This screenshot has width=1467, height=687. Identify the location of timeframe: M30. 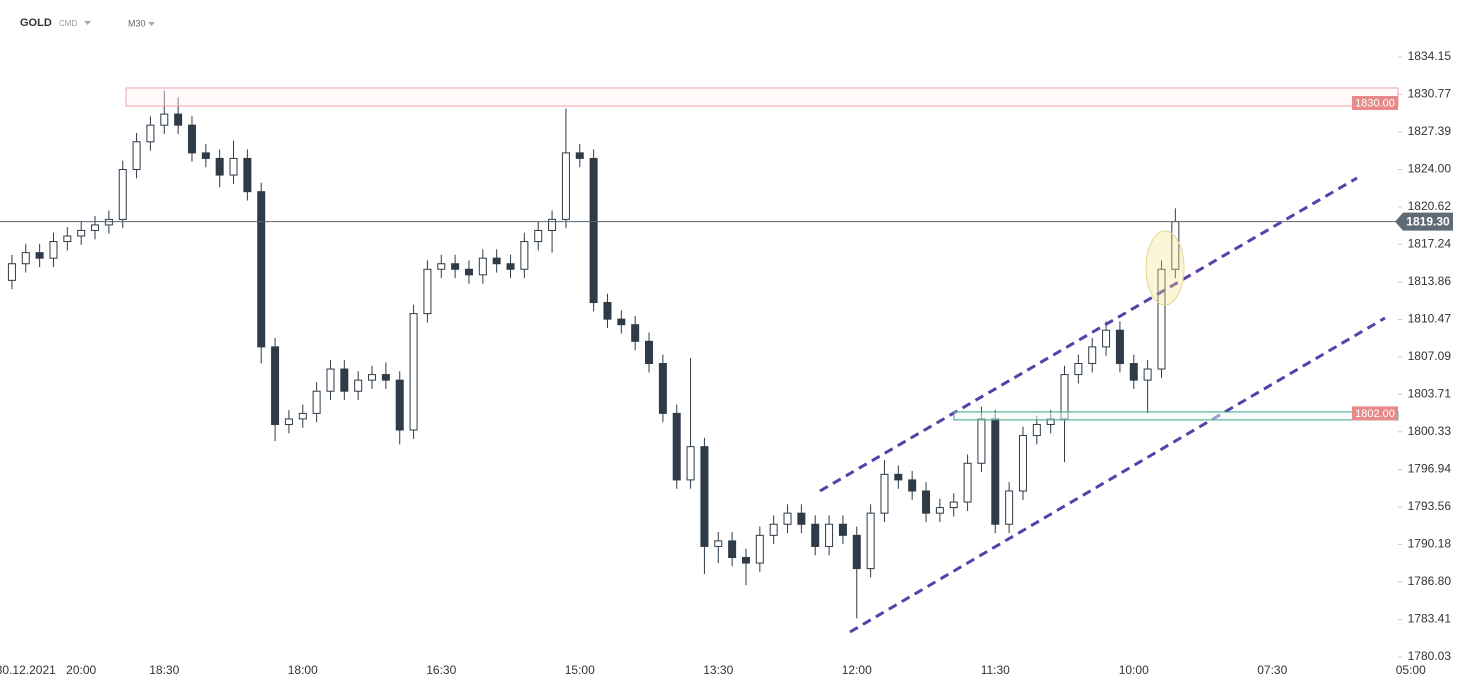
(137, 23).